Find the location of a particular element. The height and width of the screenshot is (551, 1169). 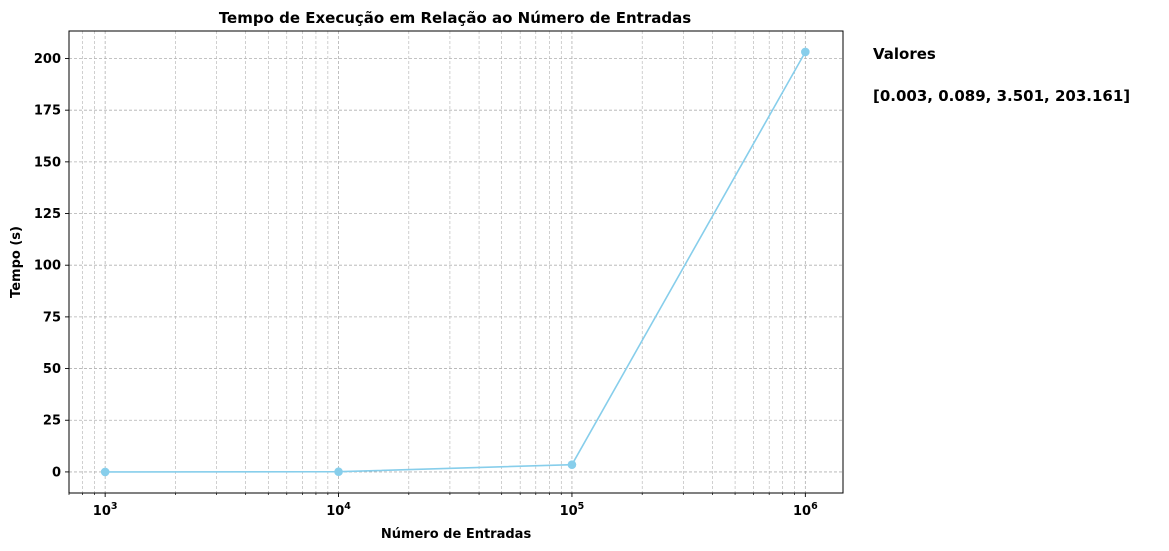

x-tick-label: 10³ is located at coordinates (105, 510).